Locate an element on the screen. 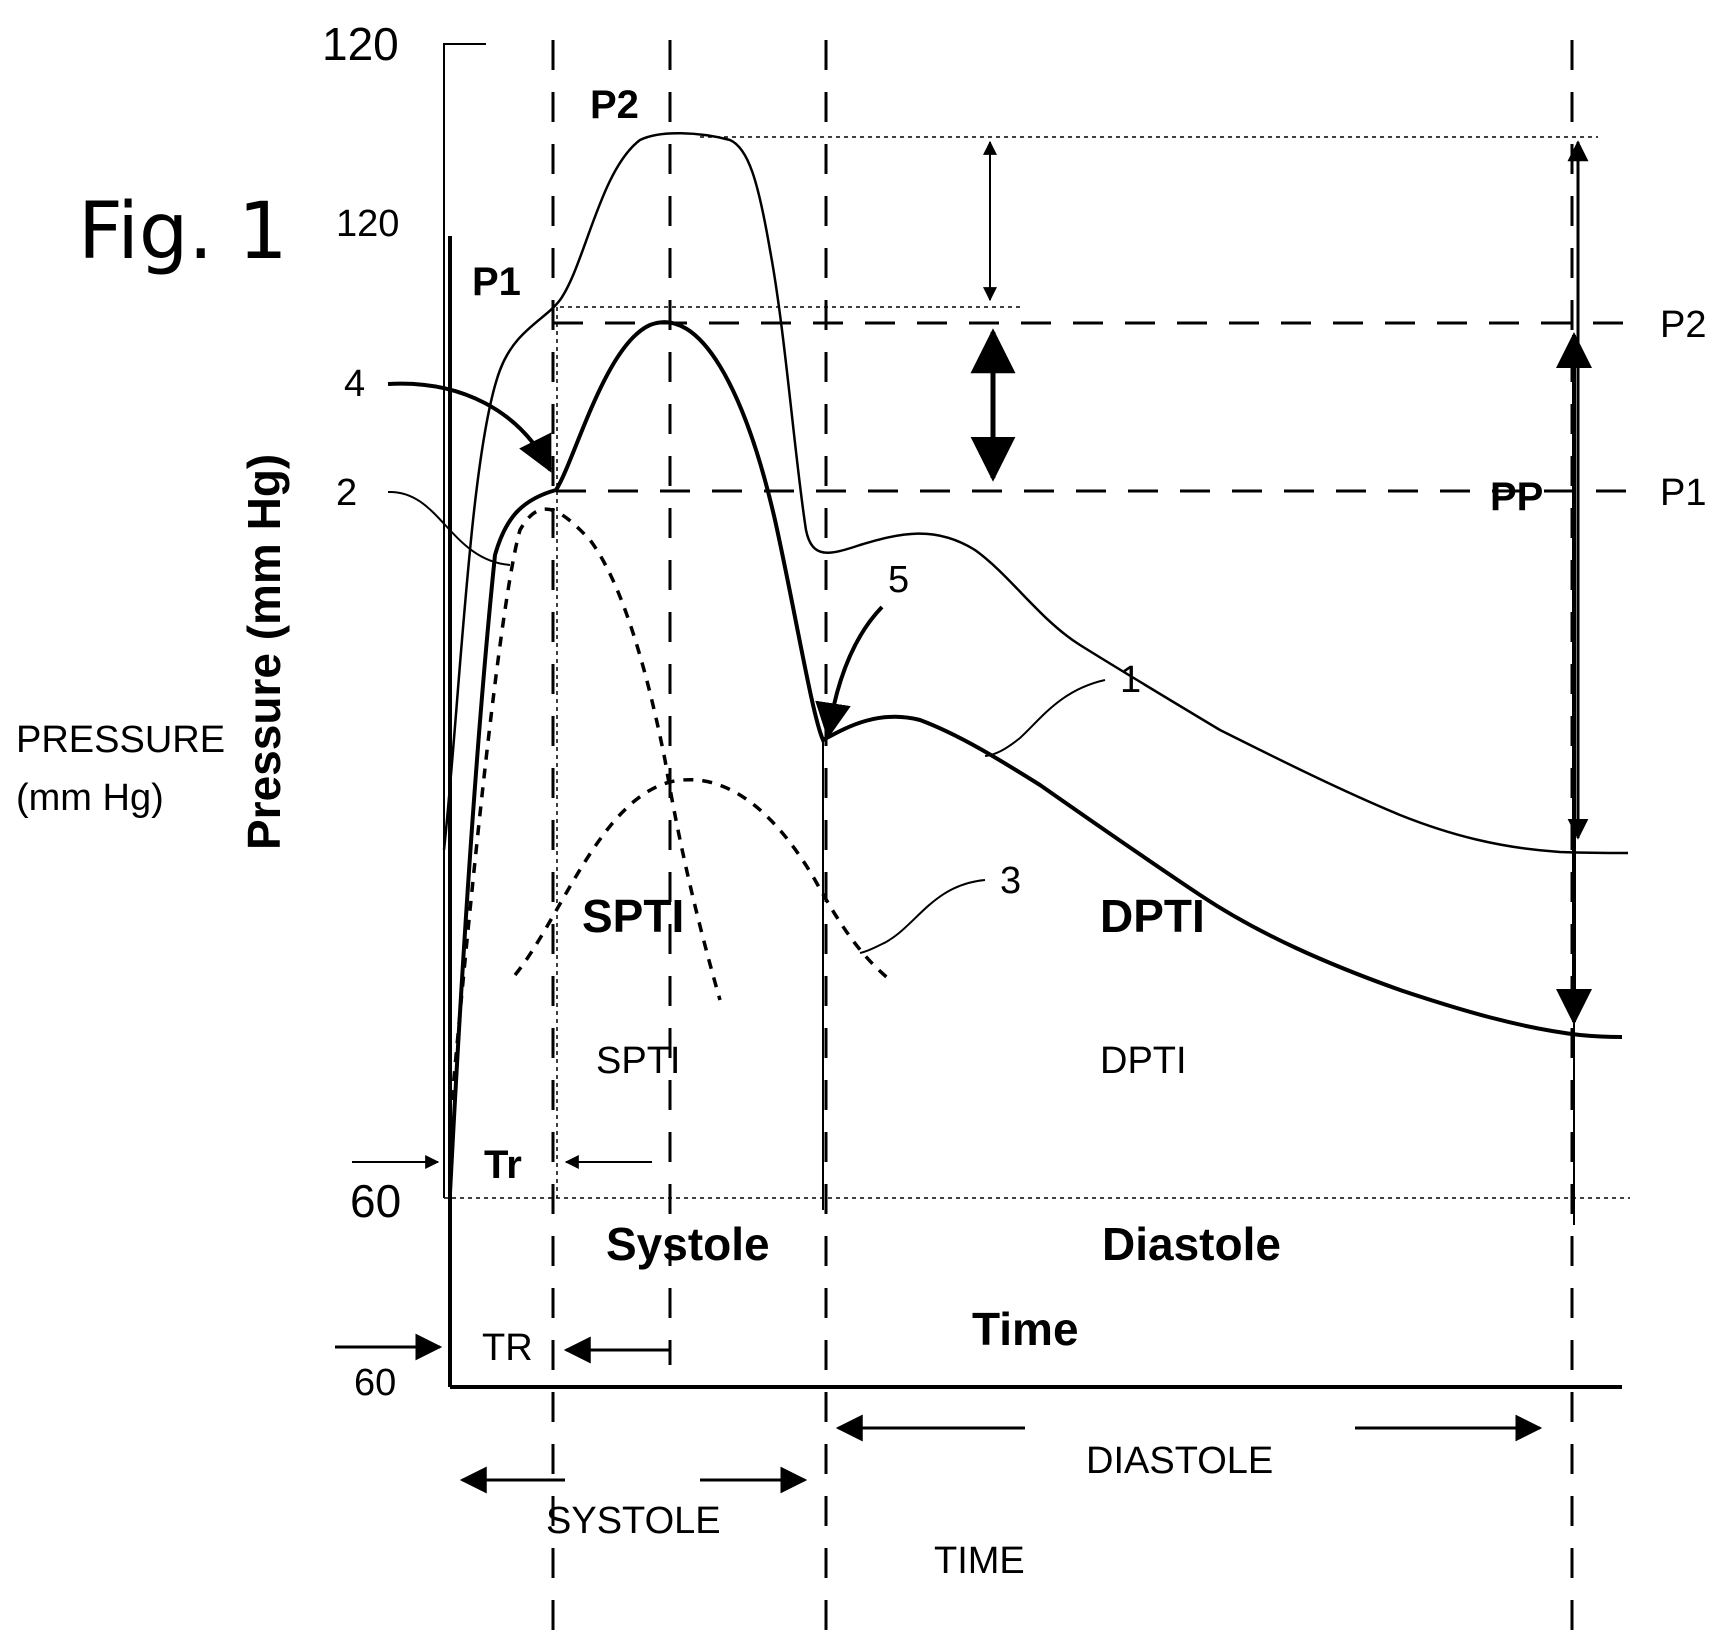 This screenshot has height=1644, width=1717. numeral-4: 4 is located at coordinates (354, 384).